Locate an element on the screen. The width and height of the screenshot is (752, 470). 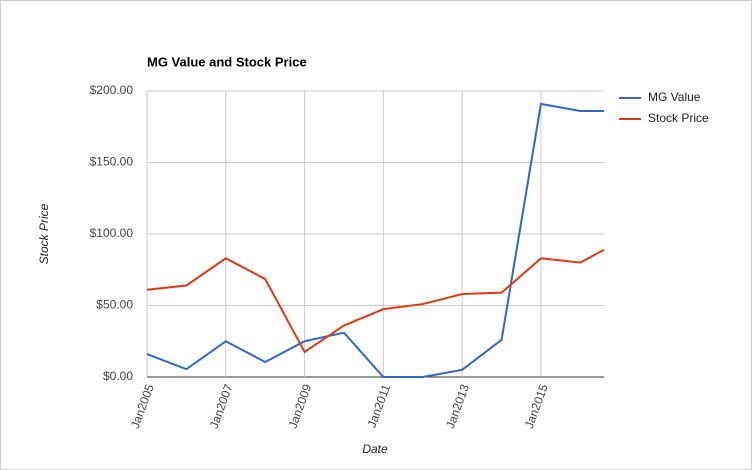
y-axis-title: Stock Price is located at coordinates (44, 233).